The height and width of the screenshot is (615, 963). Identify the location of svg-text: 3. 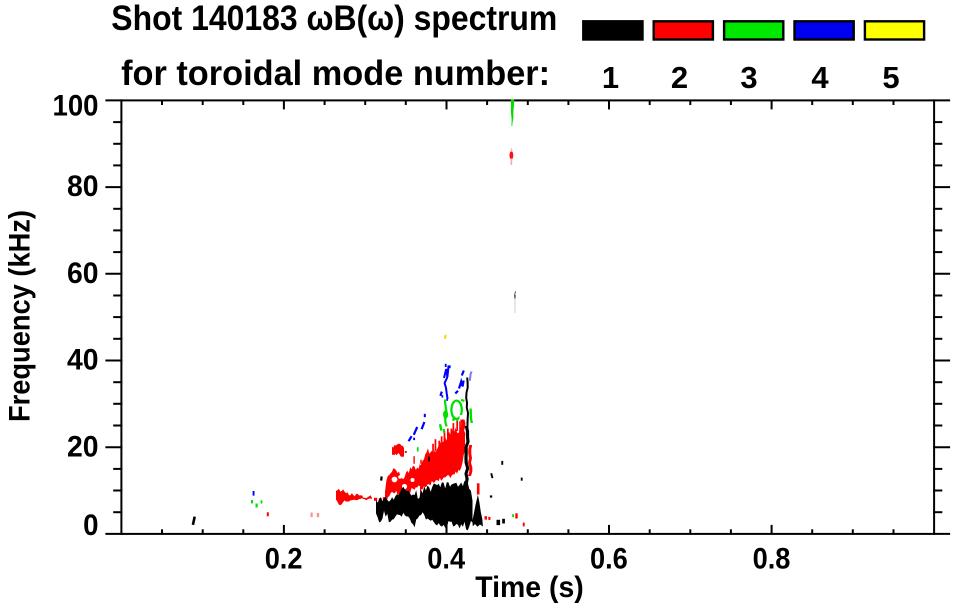
(748, 77).